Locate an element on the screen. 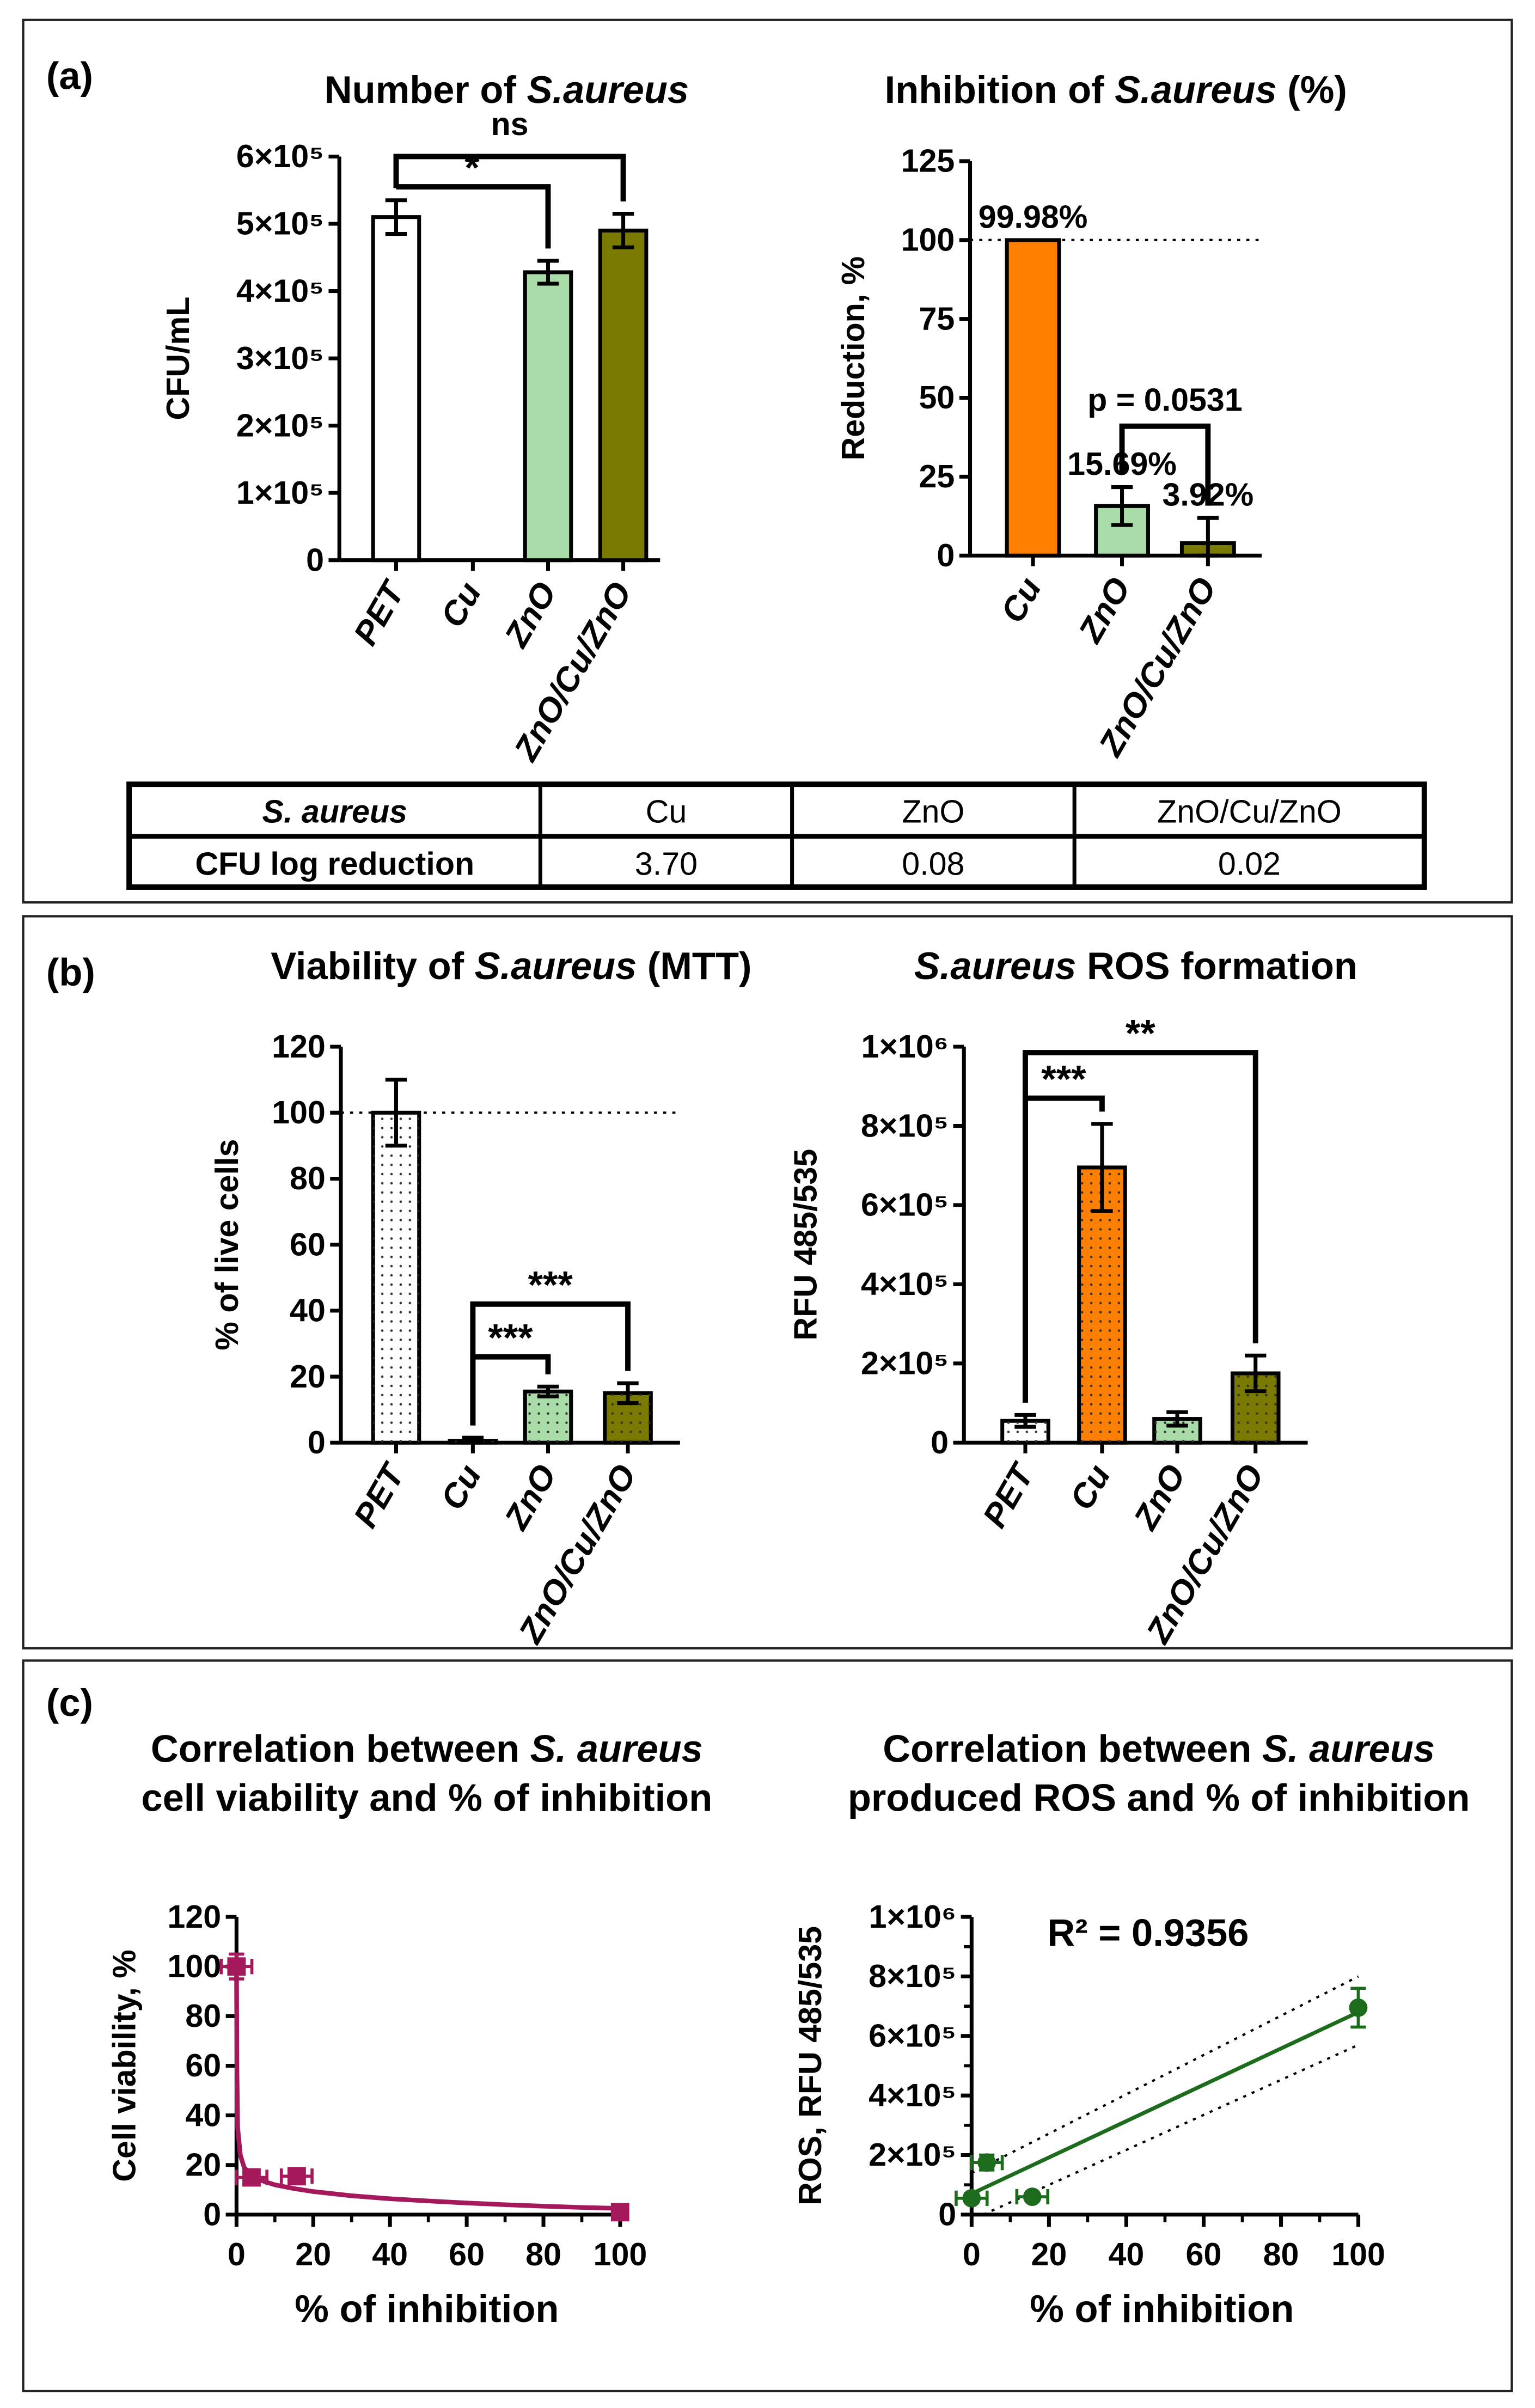 The width and height of the screenshot is (1535, 2408). title-part: (%) is located at coordinates (1312, 89).